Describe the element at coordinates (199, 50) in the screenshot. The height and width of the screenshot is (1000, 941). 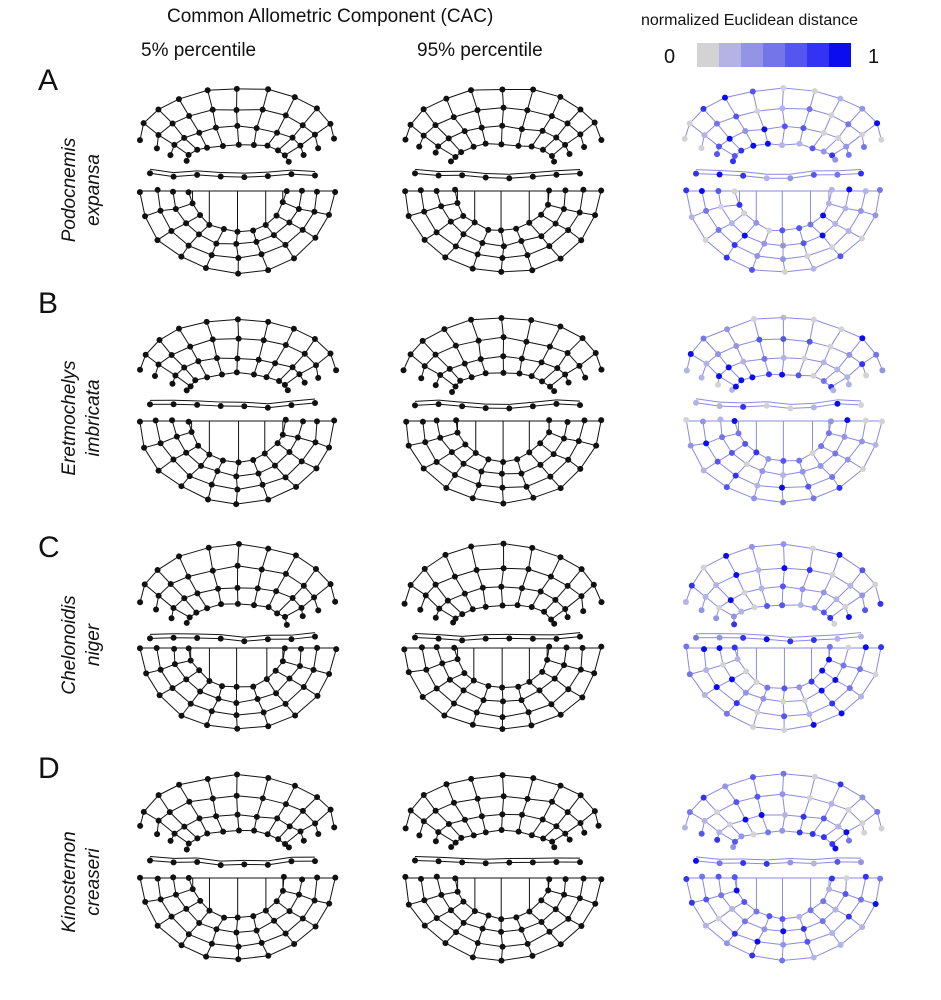
I see `column-header-5-percentile: 5% percentile` at that location.